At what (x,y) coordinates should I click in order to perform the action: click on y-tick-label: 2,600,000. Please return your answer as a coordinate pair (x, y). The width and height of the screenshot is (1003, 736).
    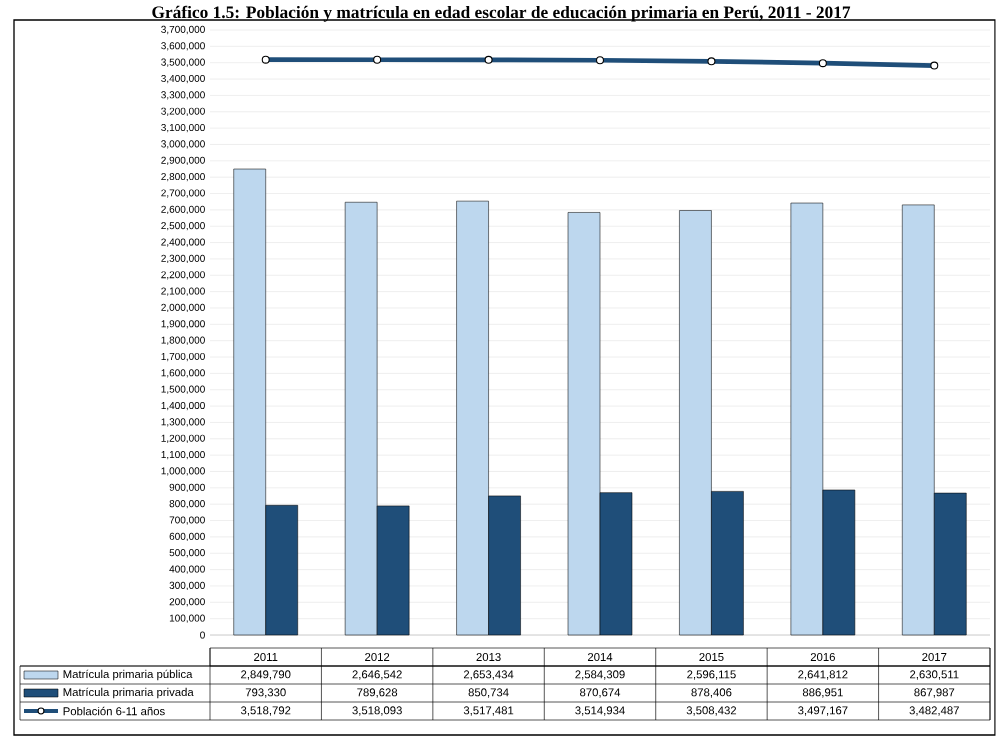
    Looking at the image, I should click on (183, 209).